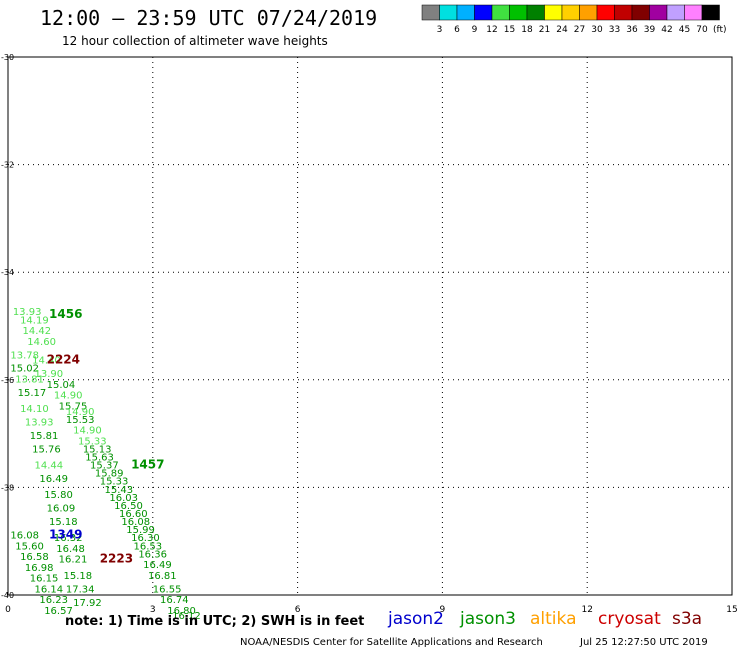 The height and width of the screenshot is (650, 740). Describe the element at coordinates (46, 449) in the screenshot. I see `data-point-label: 15.76` at that location.